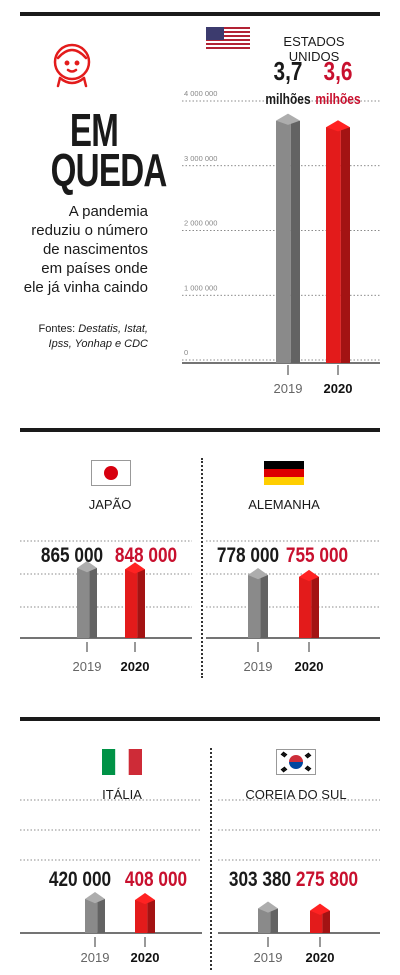  What do you see at coordinates (122, 794) in the screenshot?
I see `country-label-italy: ITÁLIA` at bounding box center [122, 794].